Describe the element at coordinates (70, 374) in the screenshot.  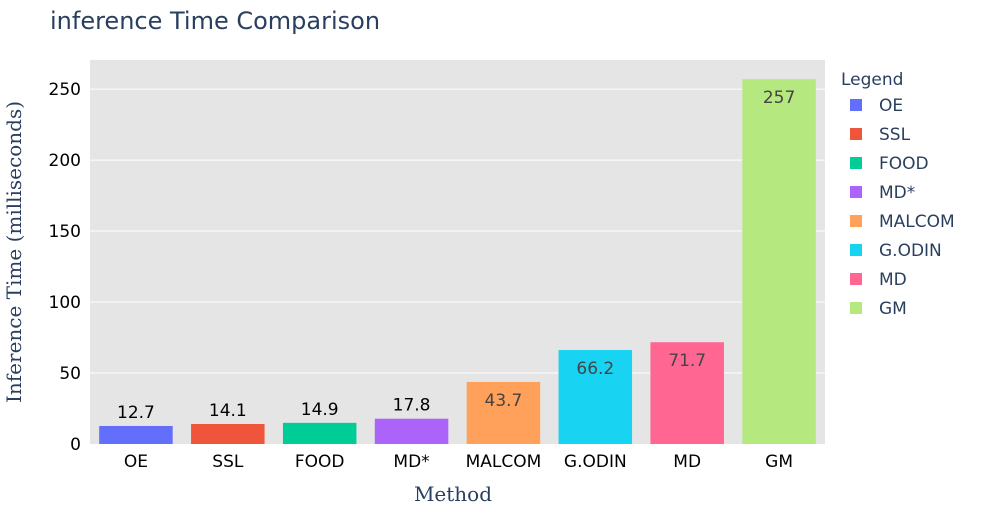
I see `y-tick-label: 50` at that location.